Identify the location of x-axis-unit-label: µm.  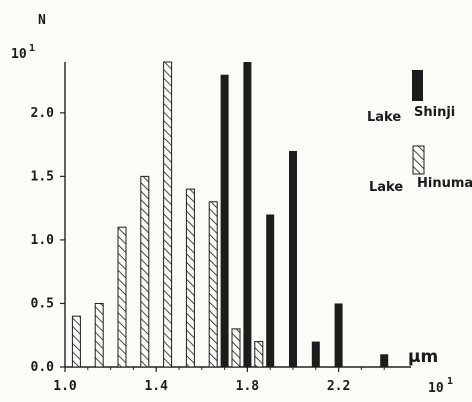
(423, 357).